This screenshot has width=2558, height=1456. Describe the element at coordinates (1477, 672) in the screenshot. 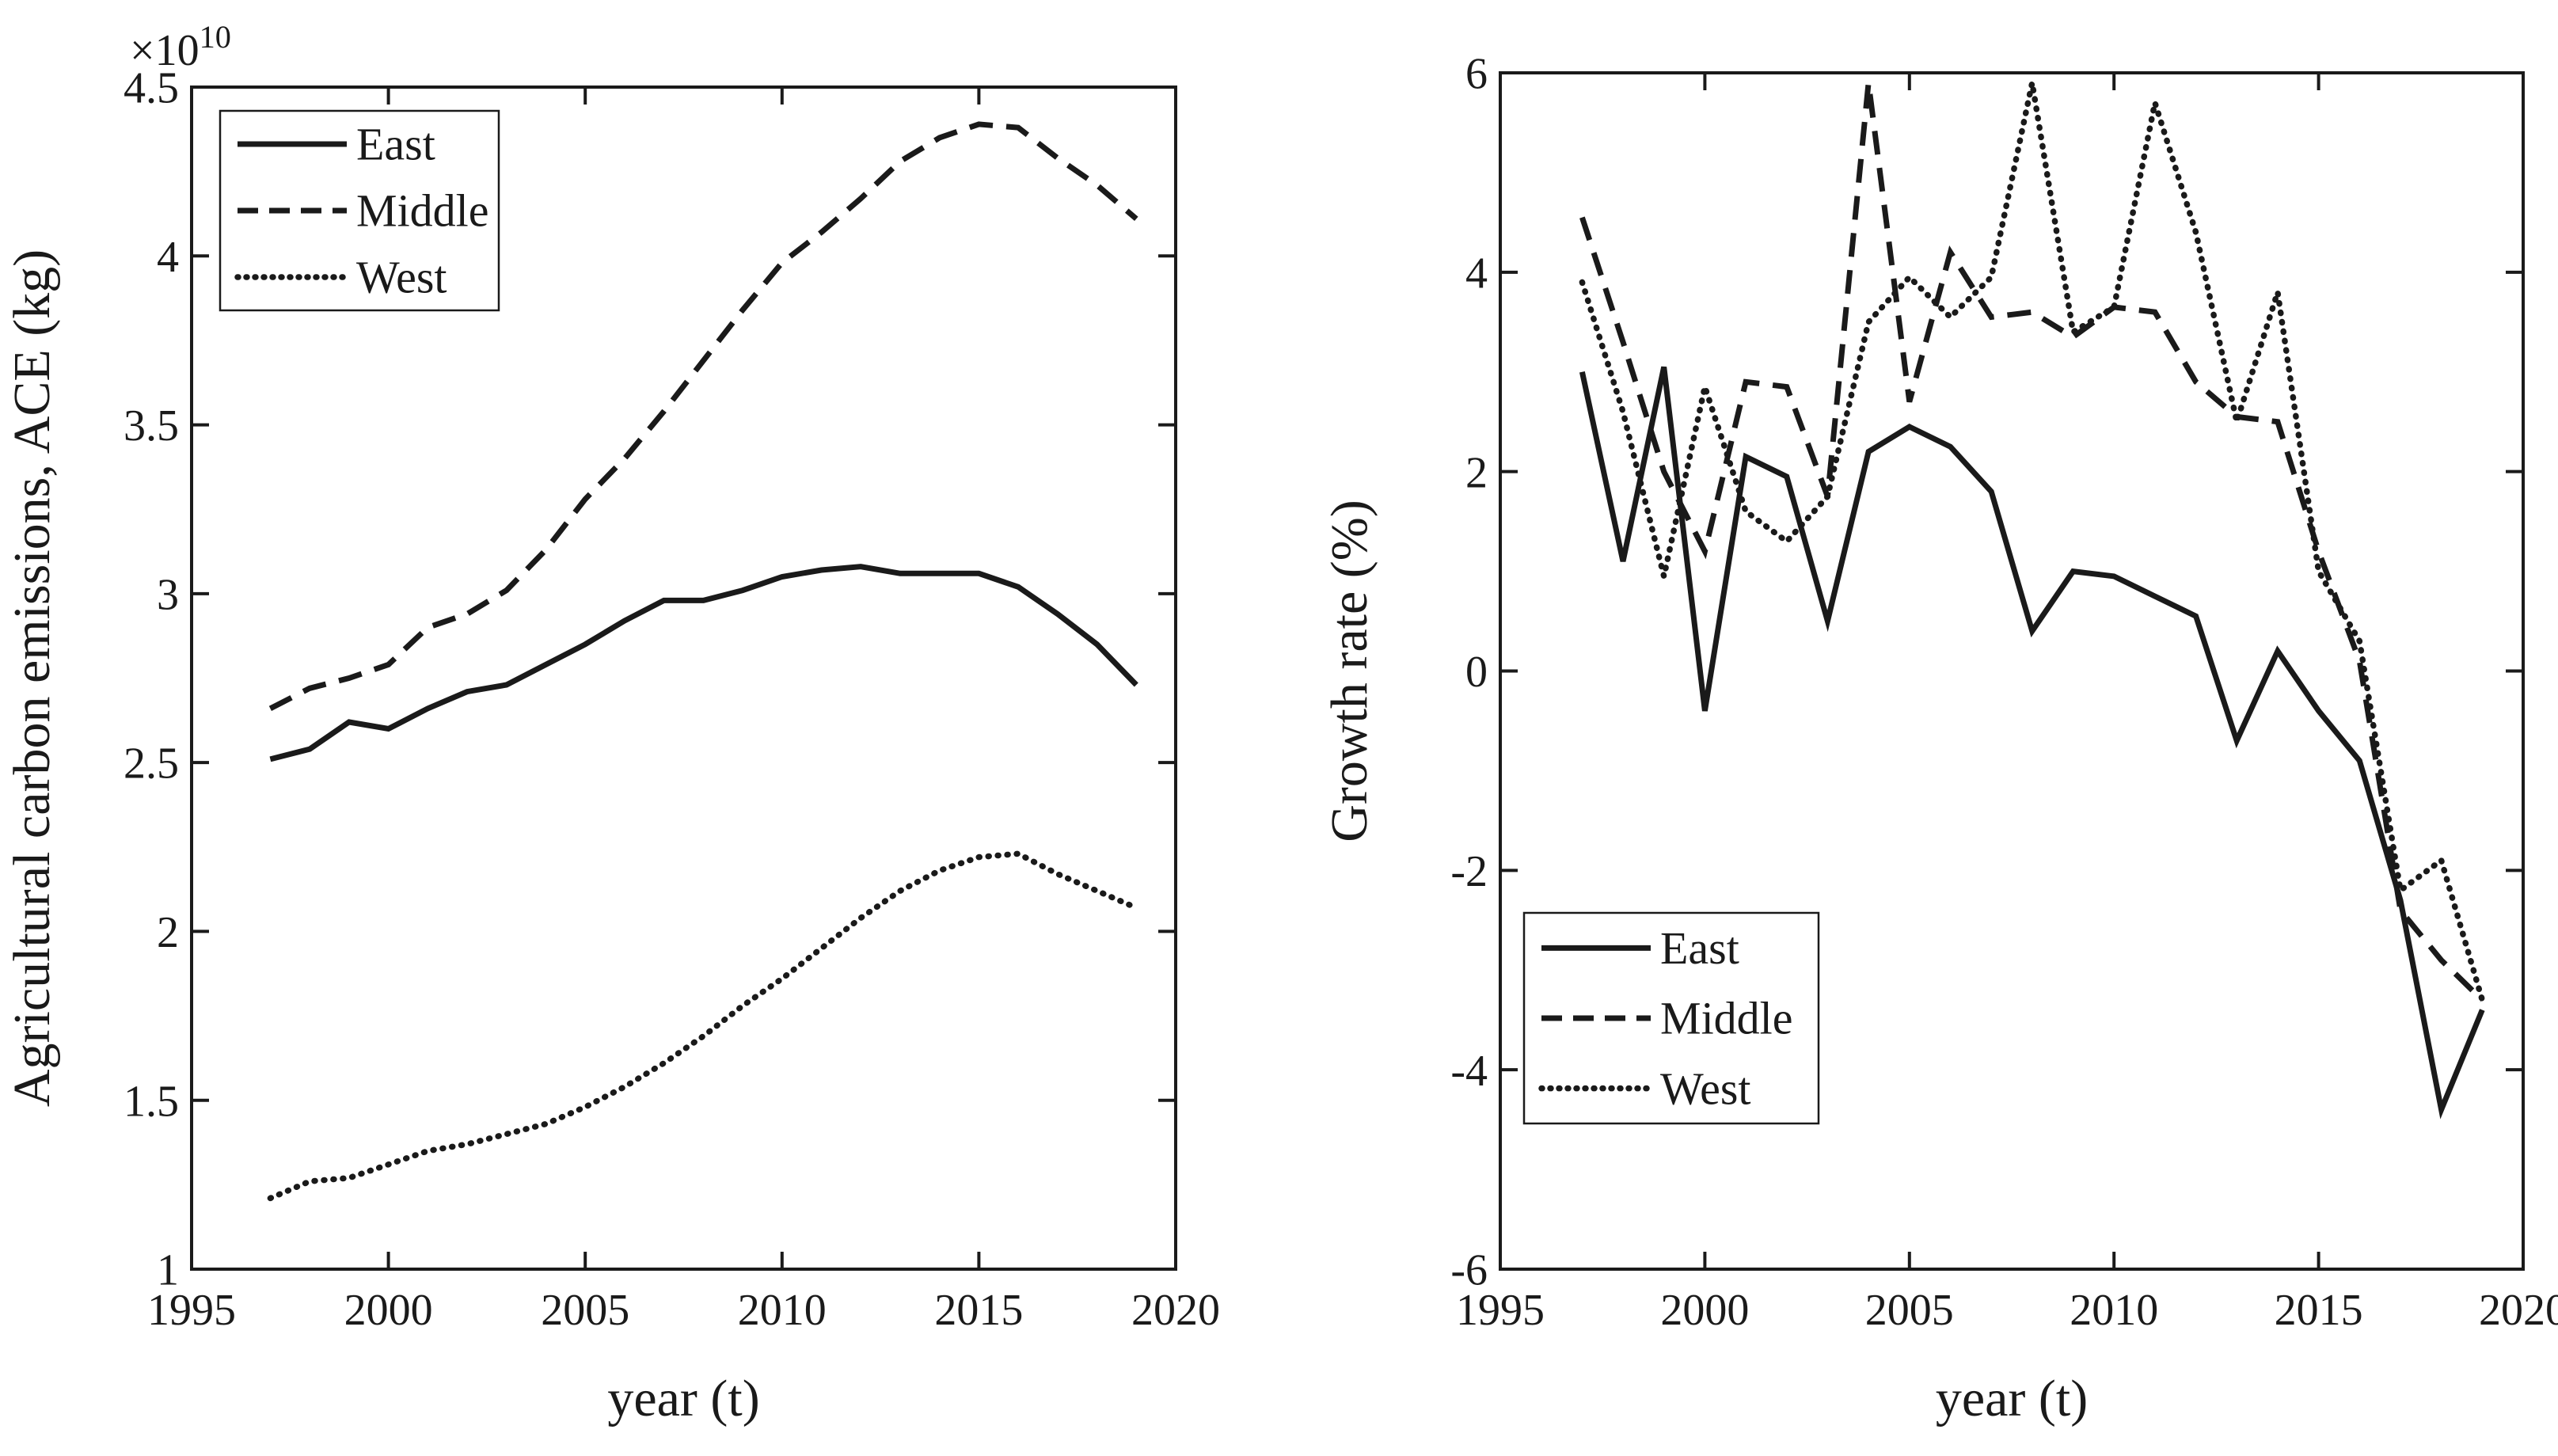

I see `y-tick-label: 0` at that location.